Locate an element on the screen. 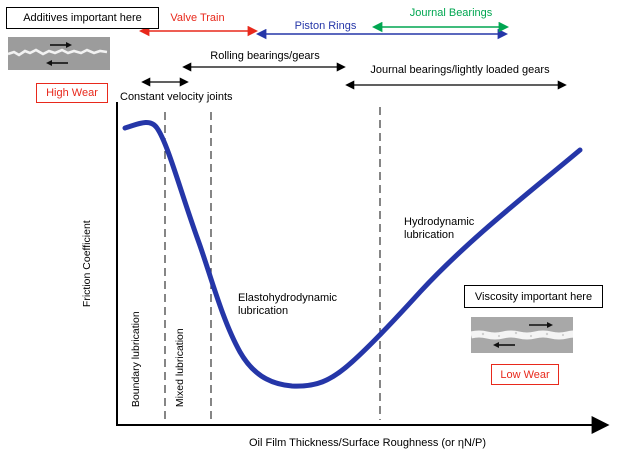 The width and height of the screenshot is (640, 459). cv-joints-label: Constant velocity joints is located at coordinates (176, 97).